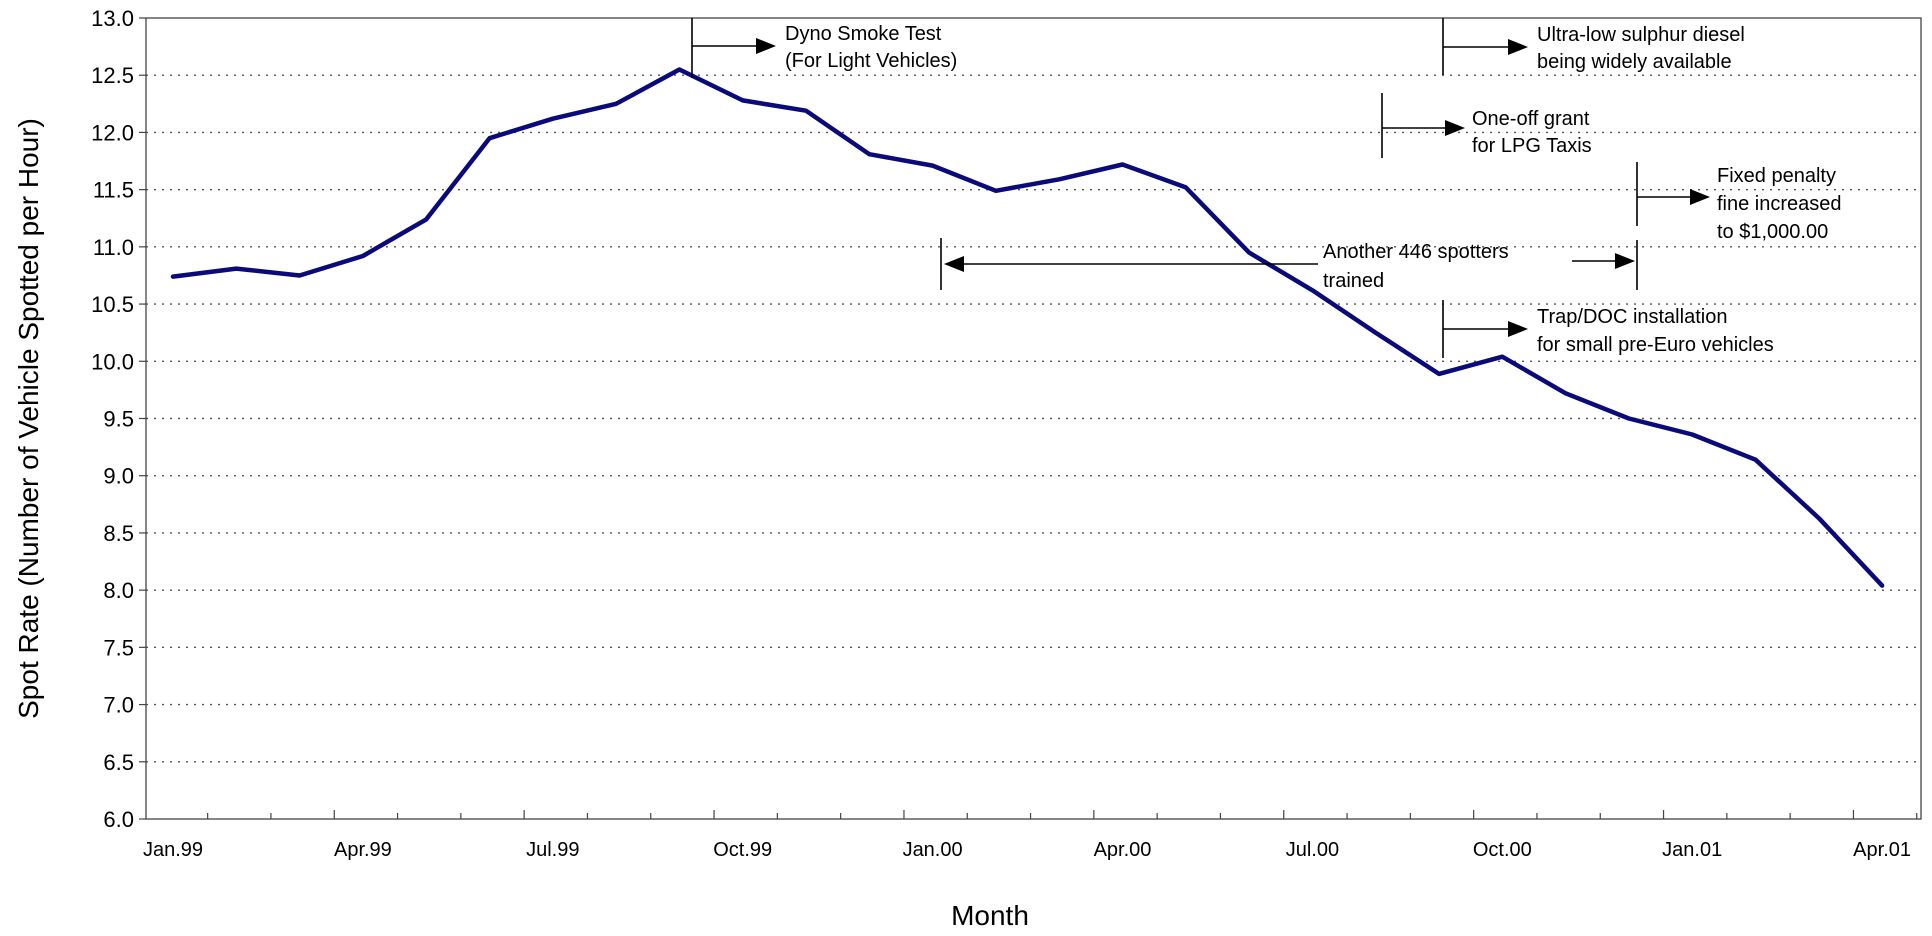  What do you see at coordinates (933, 850) in the screenshot?
I see `x-tick-label: Jan.00` at bounding box center [933, 850].